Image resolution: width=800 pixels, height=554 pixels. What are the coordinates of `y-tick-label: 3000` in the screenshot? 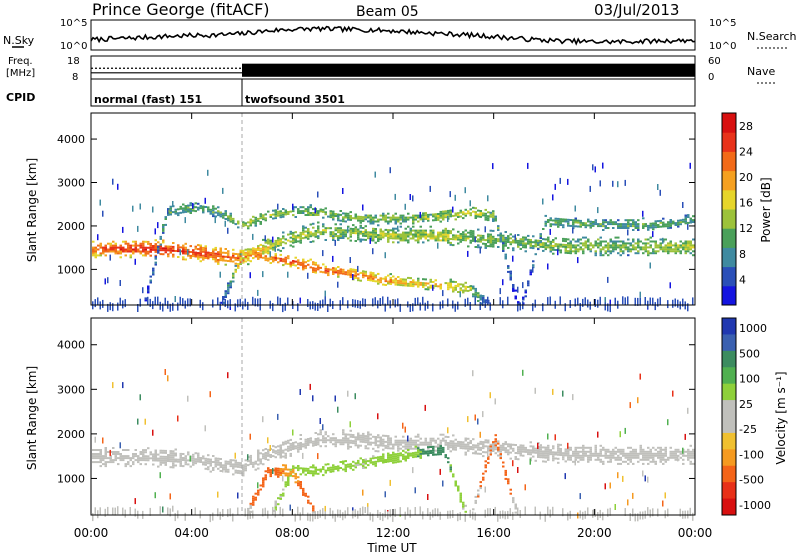 It's located at (71, 183).